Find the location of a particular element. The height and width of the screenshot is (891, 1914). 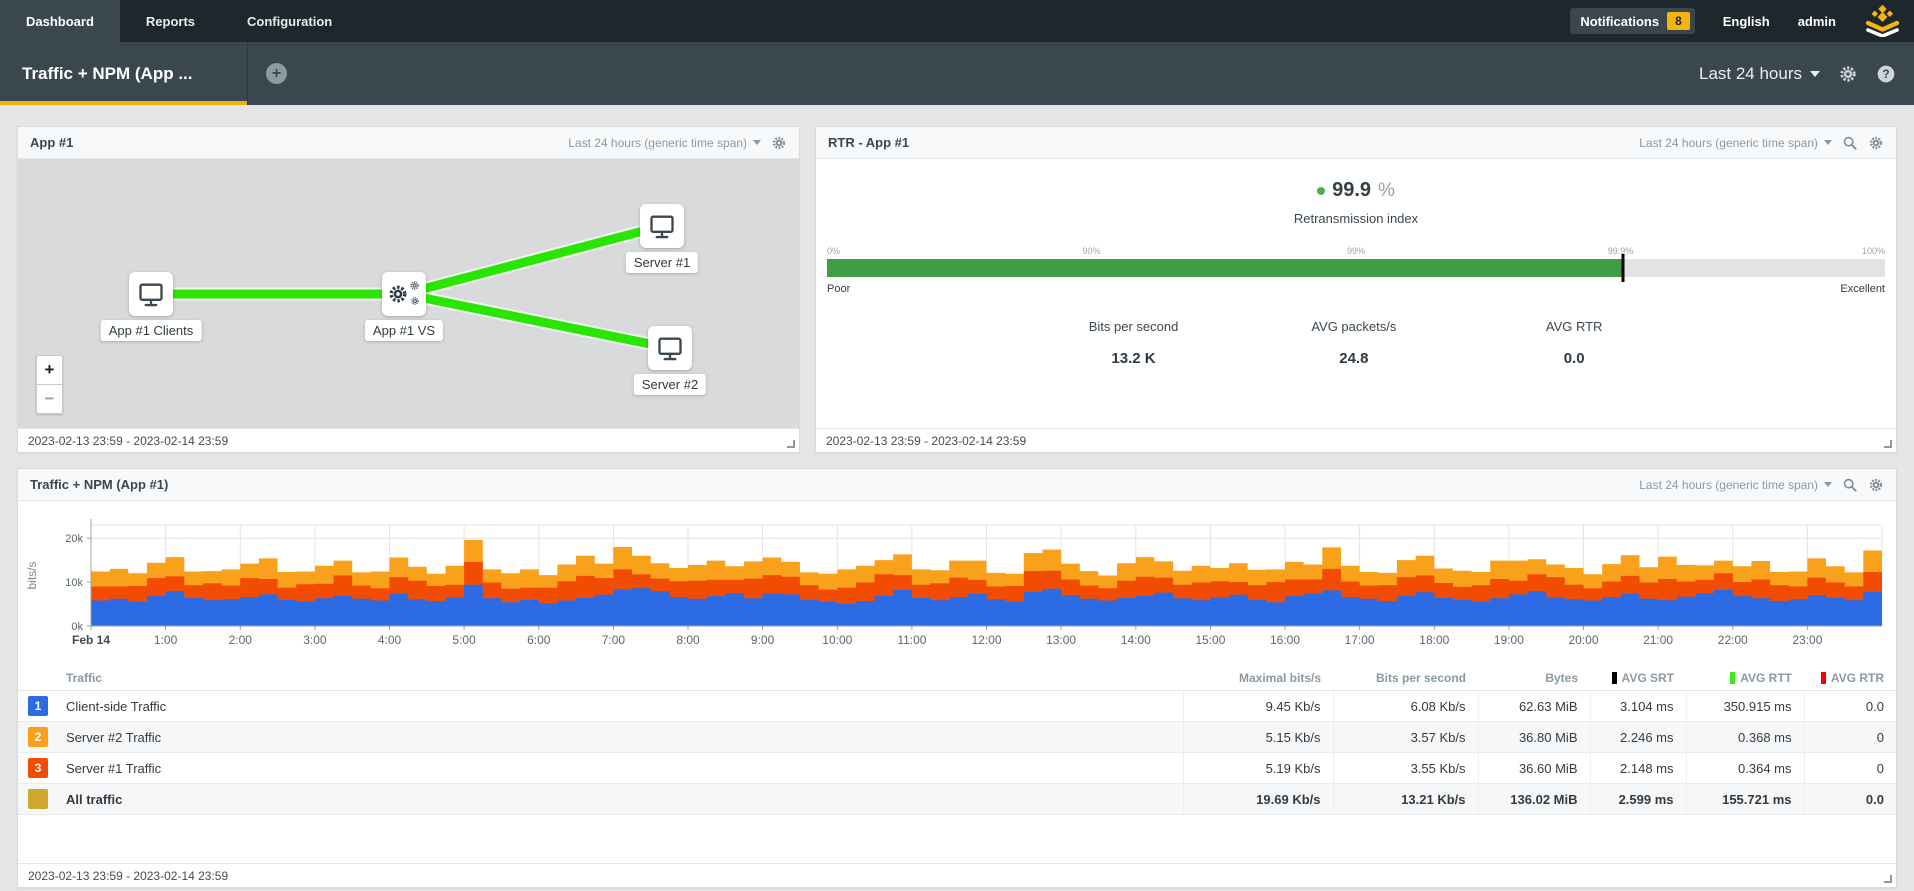

user-menu: admin is located at coordinates (1816, 21).